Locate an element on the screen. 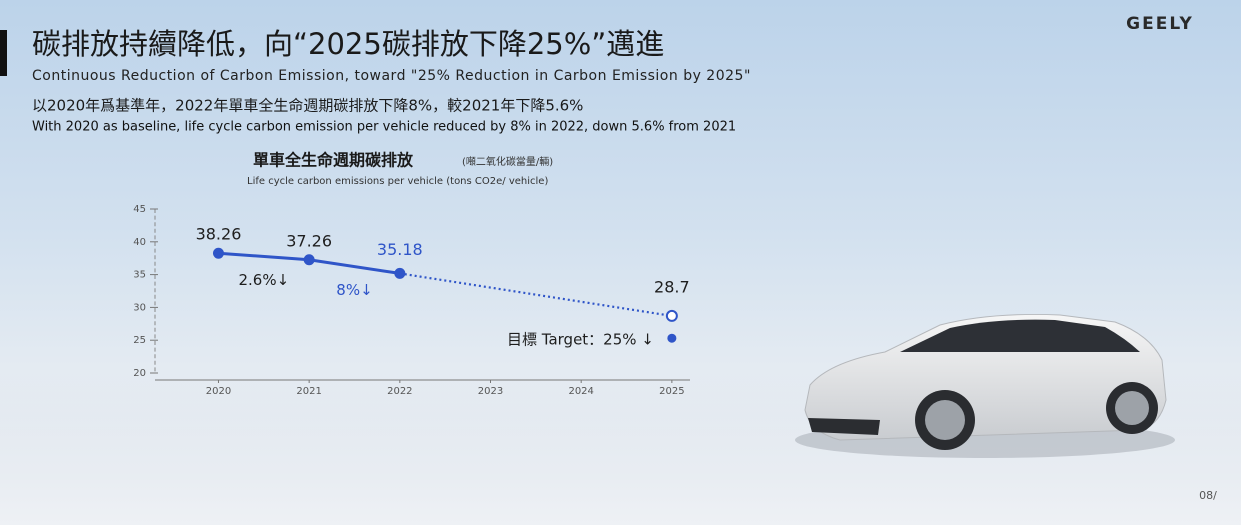  value-label: 38.26 is located at coordinates (219, 234).